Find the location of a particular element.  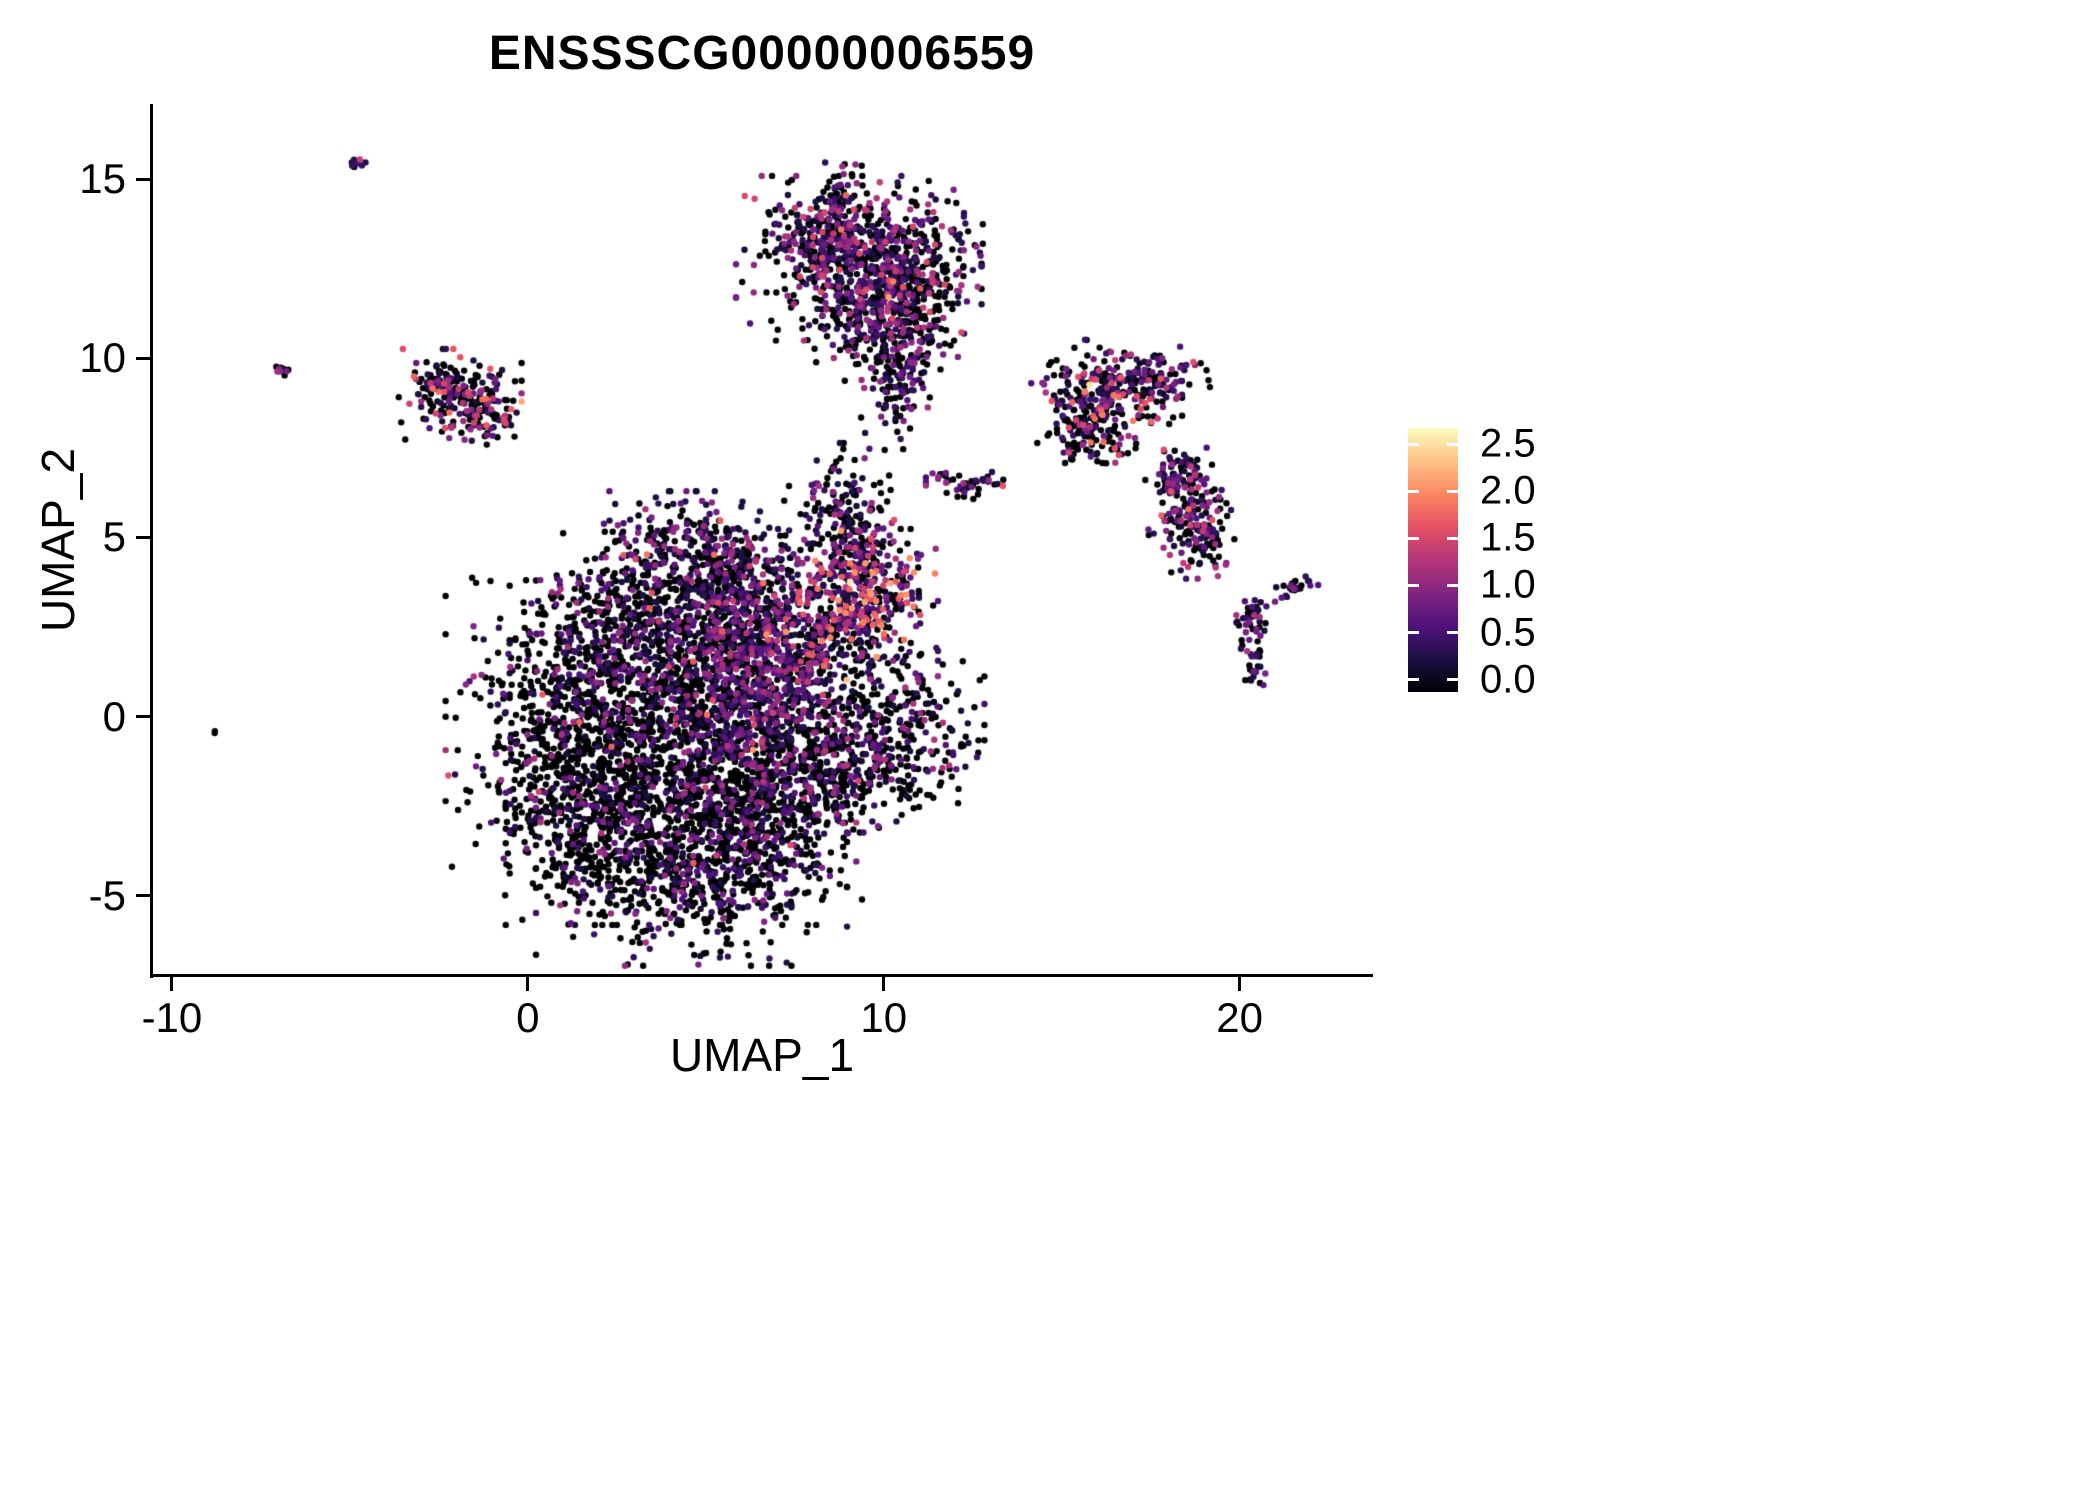

x-axis-line is located at coordinates (761, 975).